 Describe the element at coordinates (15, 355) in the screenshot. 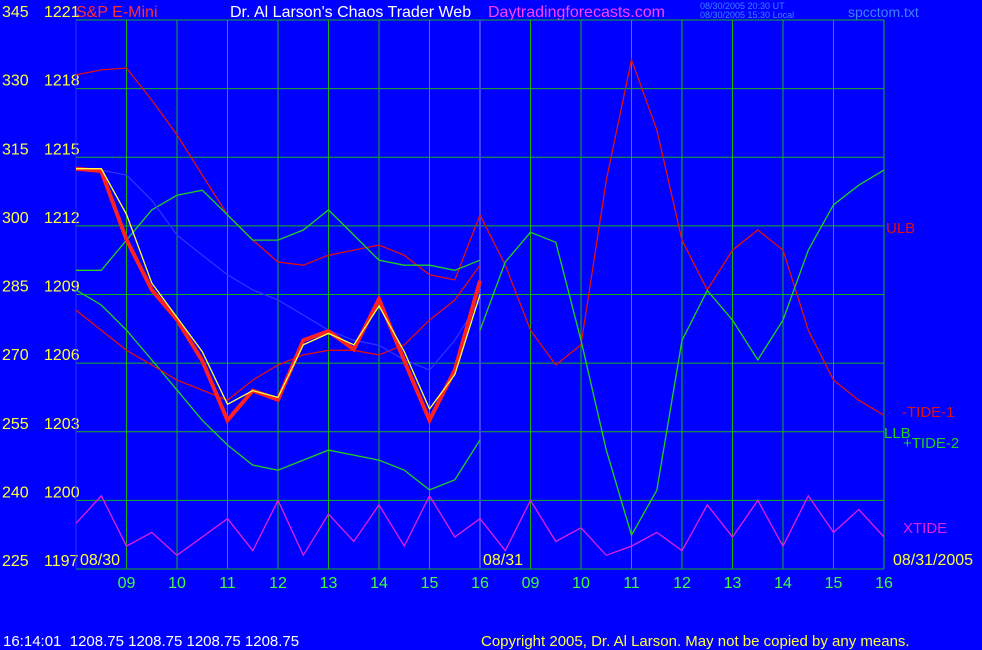

I see `y-tick-label: 270` at that location.